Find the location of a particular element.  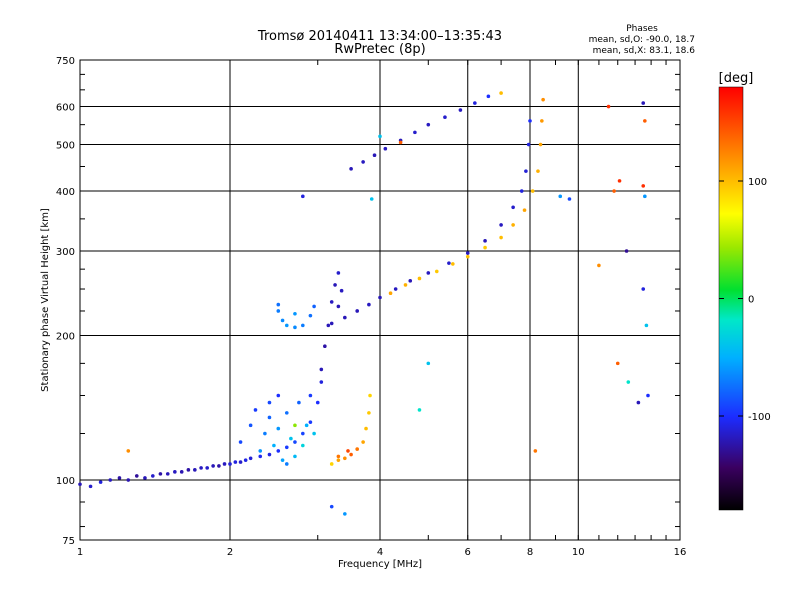

x-tick-label: 6 is located at coordinates (468, 552).